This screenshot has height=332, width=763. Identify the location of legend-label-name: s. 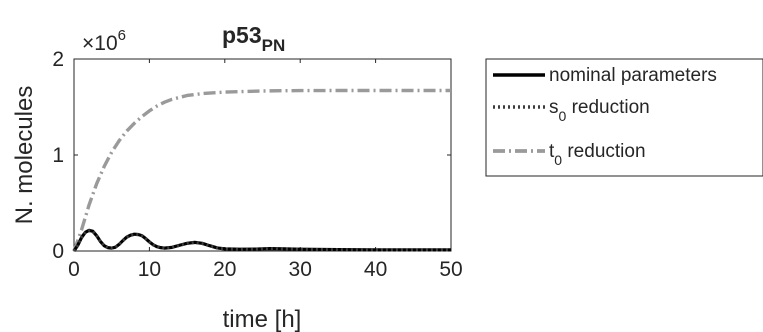
(554, 107).